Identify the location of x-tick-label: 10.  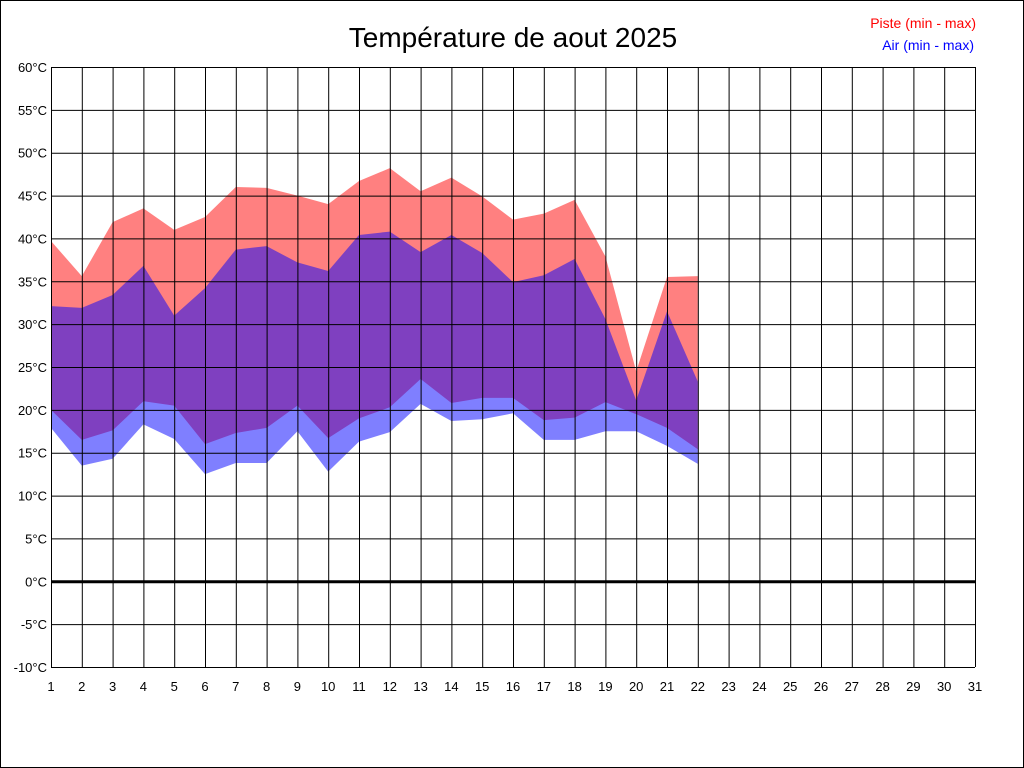
(328, 686).